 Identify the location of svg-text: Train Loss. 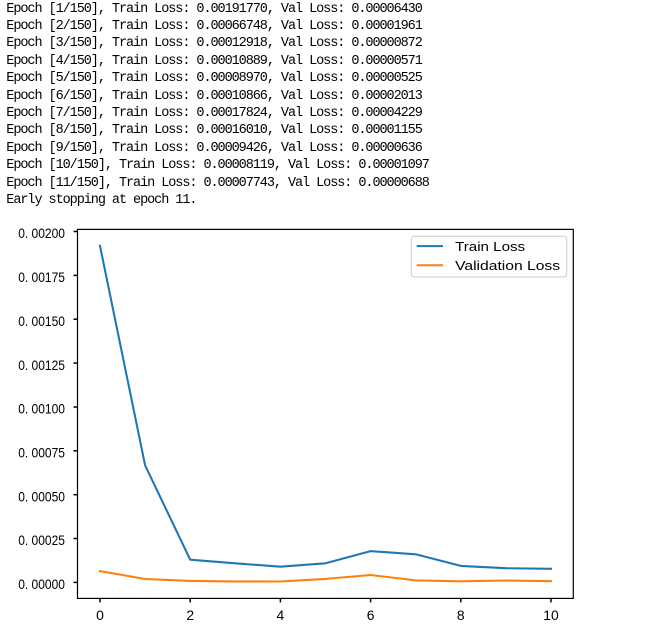
(490, 246).